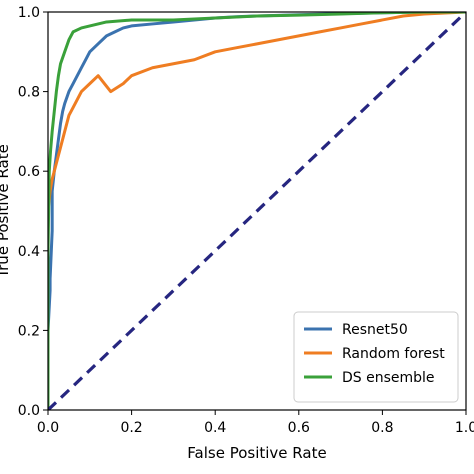 This screenshot has width=474, height=474. Describe the element at coordinates (29, 331) in the screenshot. I see `y-tick-label: 0.2` at that location.